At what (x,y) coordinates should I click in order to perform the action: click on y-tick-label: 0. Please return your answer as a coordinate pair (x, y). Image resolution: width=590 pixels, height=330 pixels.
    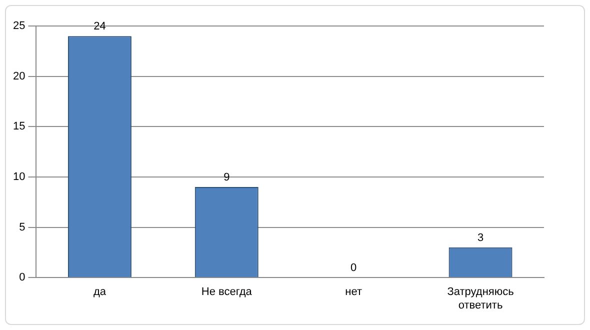
    Looking at the image, I should click on (22, 278).